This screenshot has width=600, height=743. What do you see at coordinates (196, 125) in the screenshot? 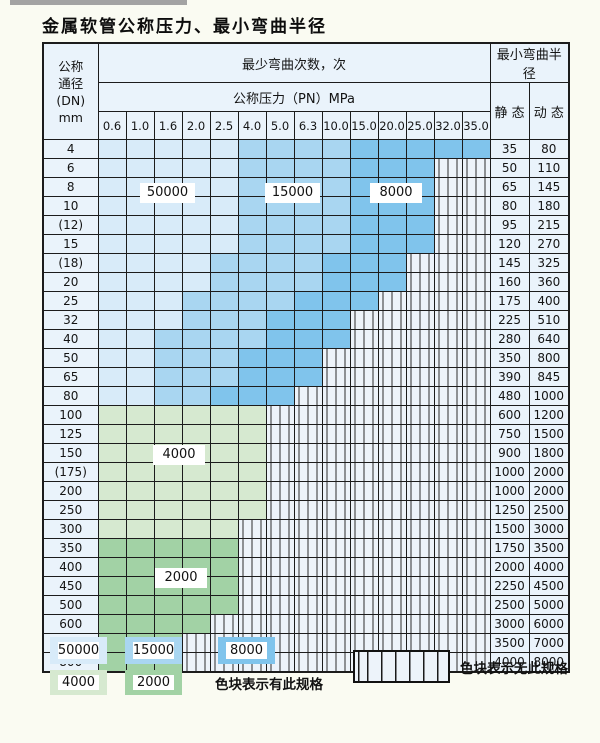
I see `pressure-value-header: 2.0` at bounding box center [196, 125].